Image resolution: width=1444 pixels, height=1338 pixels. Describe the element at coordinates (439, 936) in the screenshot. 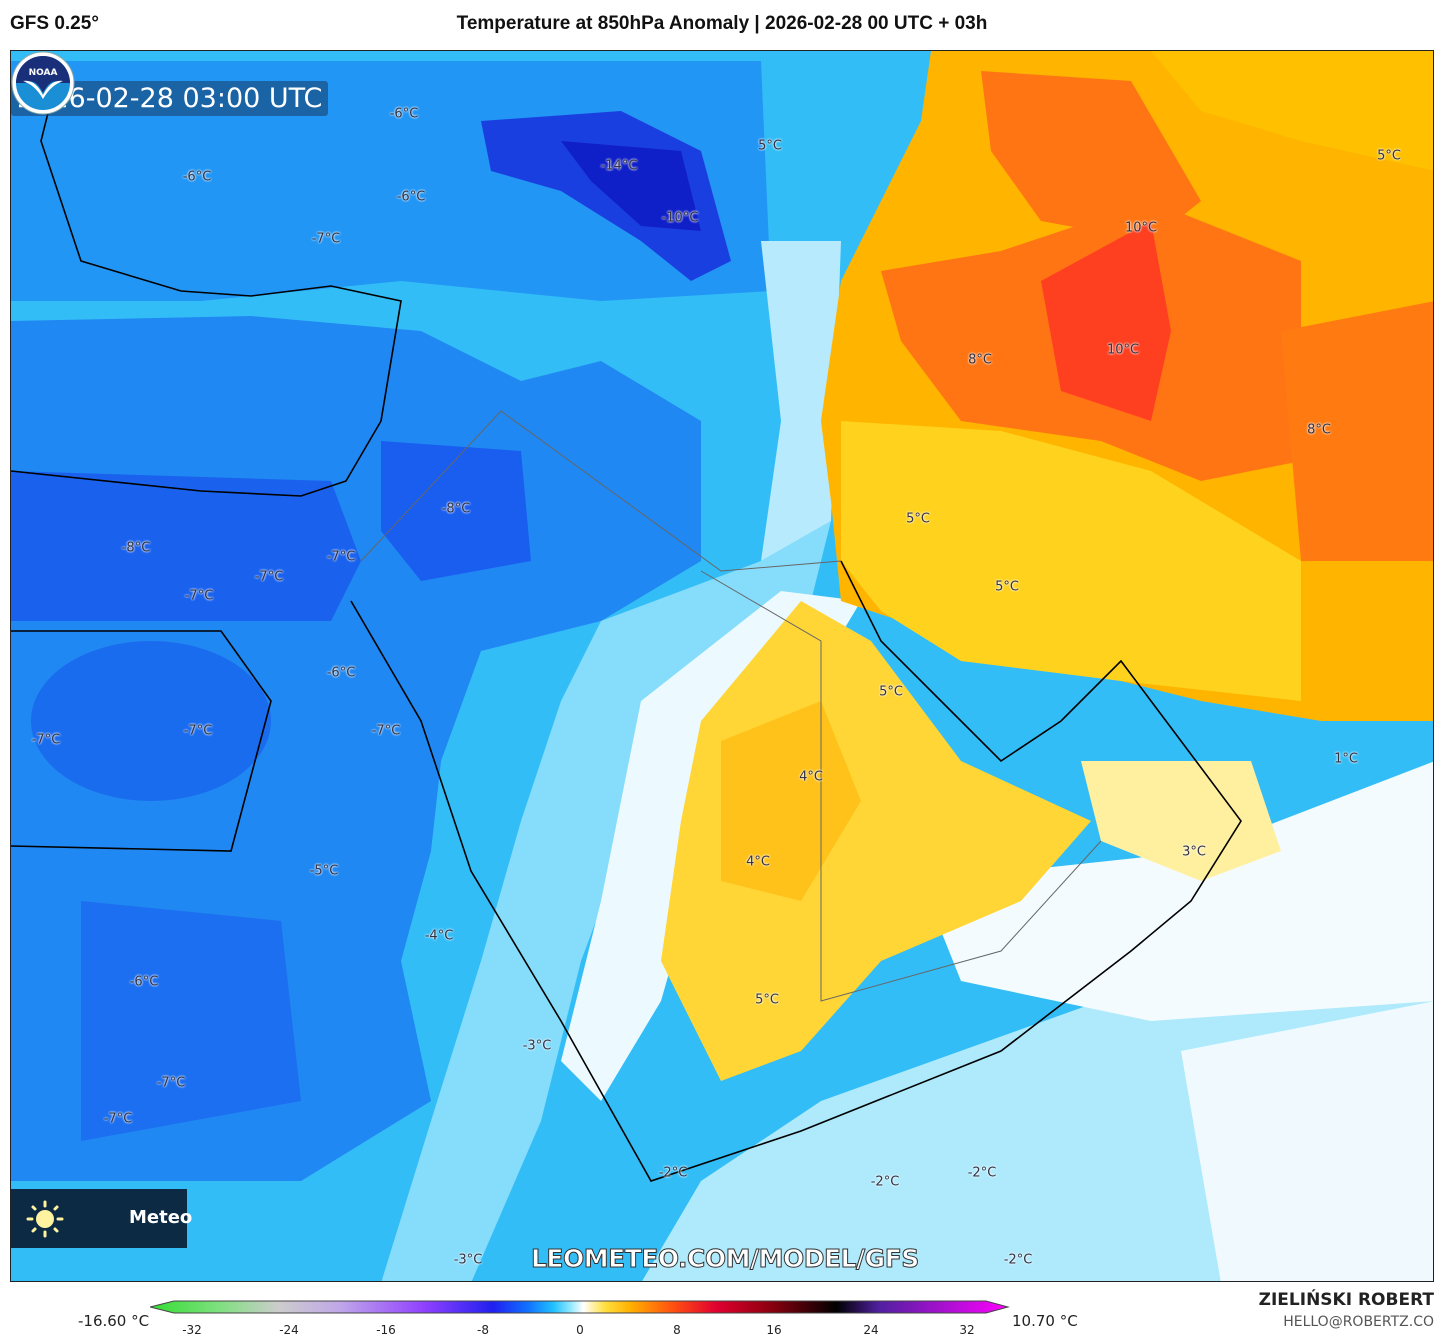

I see `contour-label: -4°C` at that location.